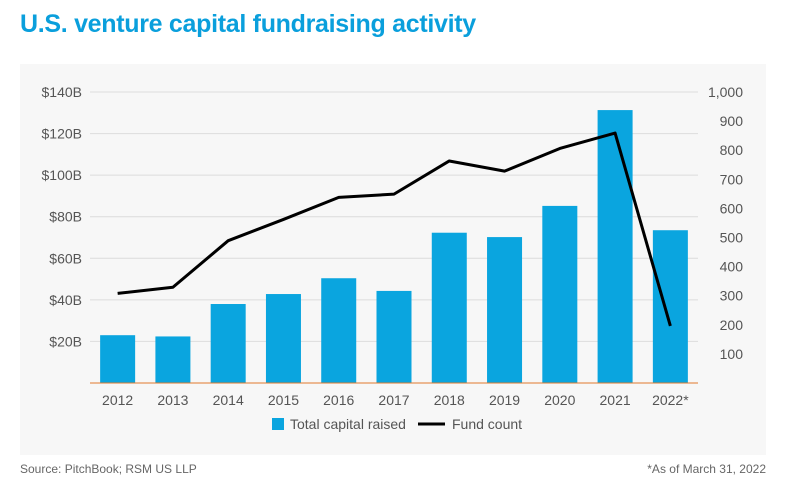 This screenshot has width=786, height=495. What do you see at coordinates (338, 400) in the screenshot?
I see `x-tick-label: 2016` at bounding box center [338, 400].